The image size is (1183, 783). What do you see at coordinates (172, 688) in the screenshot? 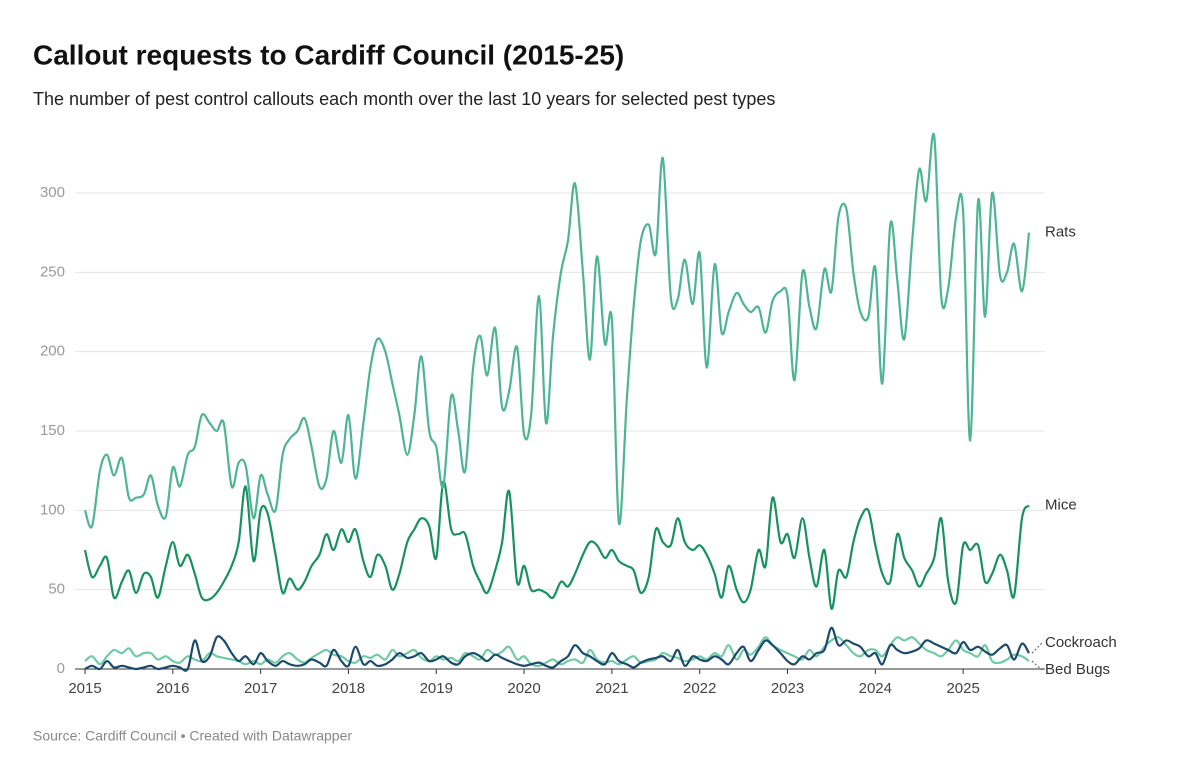
I see `x-tick-label: 2016` at bounding box center [172, 688].